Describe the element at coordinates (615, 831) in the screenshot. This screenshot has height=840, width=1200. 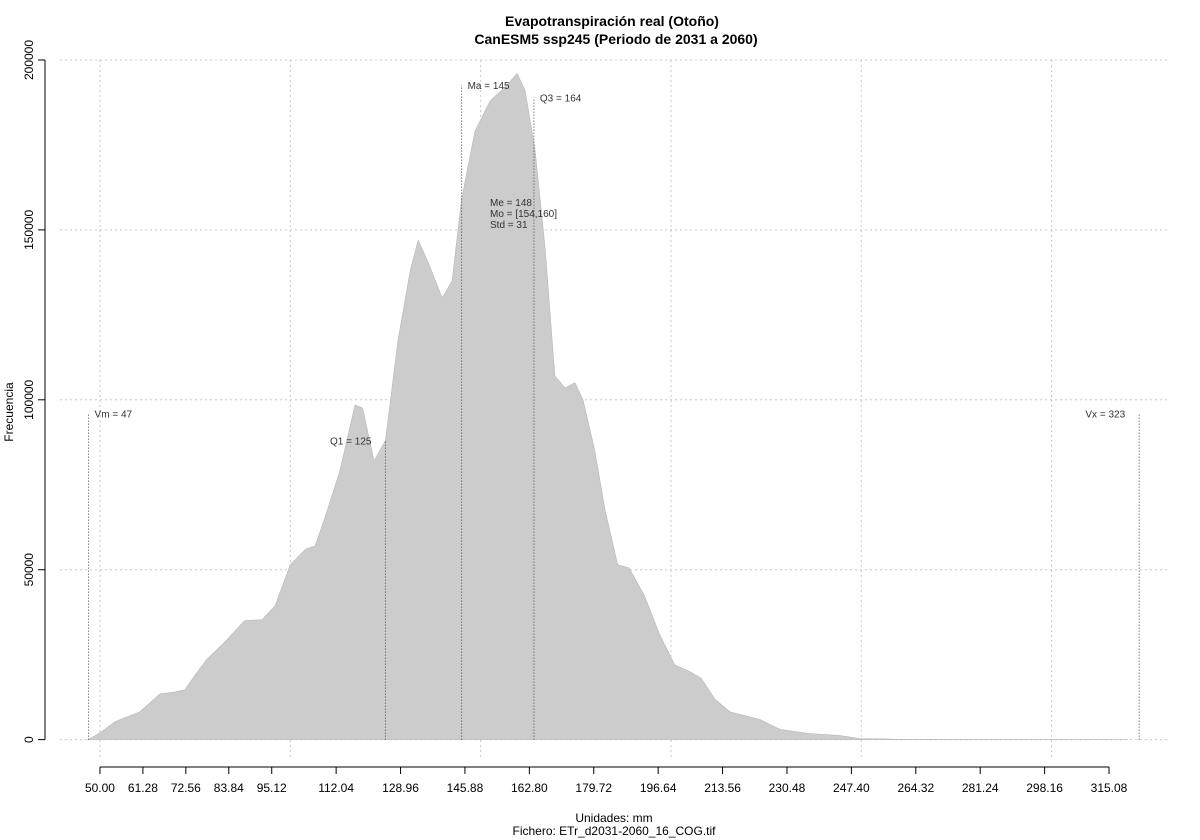
I see `footer: Fichero: ETr_d2031-2060_16_COG.tif` at that location.